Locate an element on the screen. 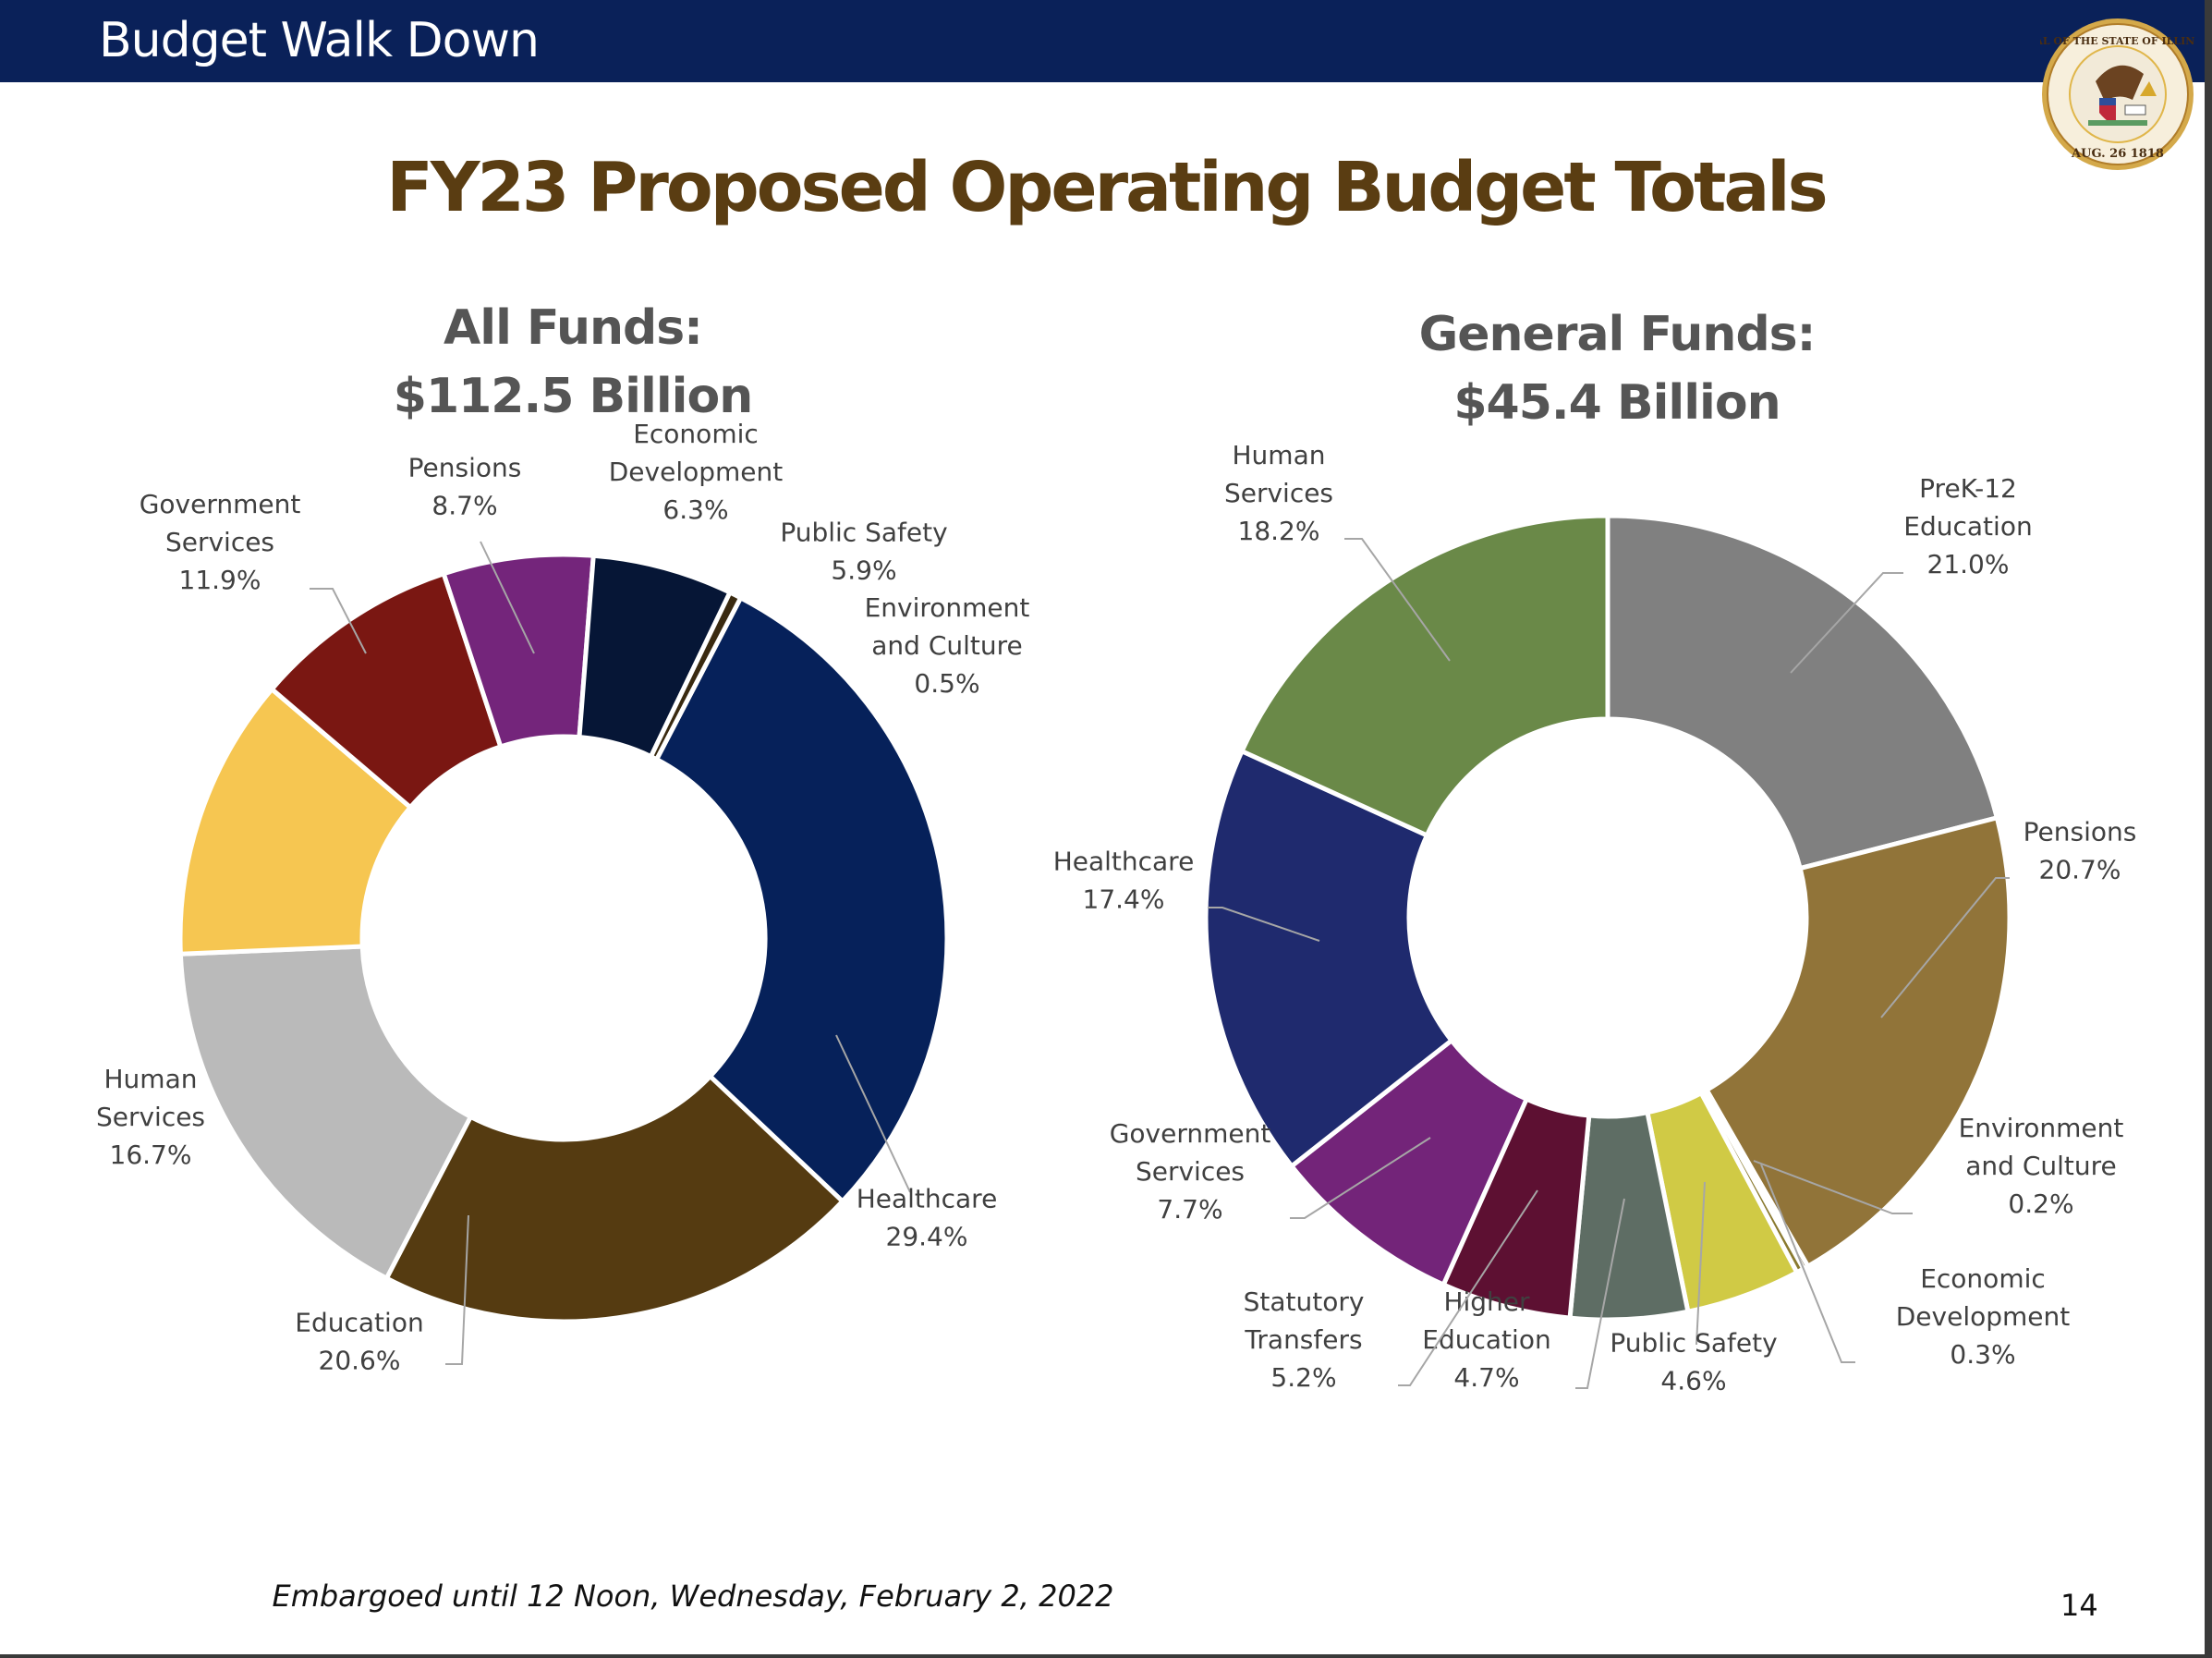 The width and height of the screenshot is (2212, 1658). slice-pensions is located at coordinates (1857, 1042).